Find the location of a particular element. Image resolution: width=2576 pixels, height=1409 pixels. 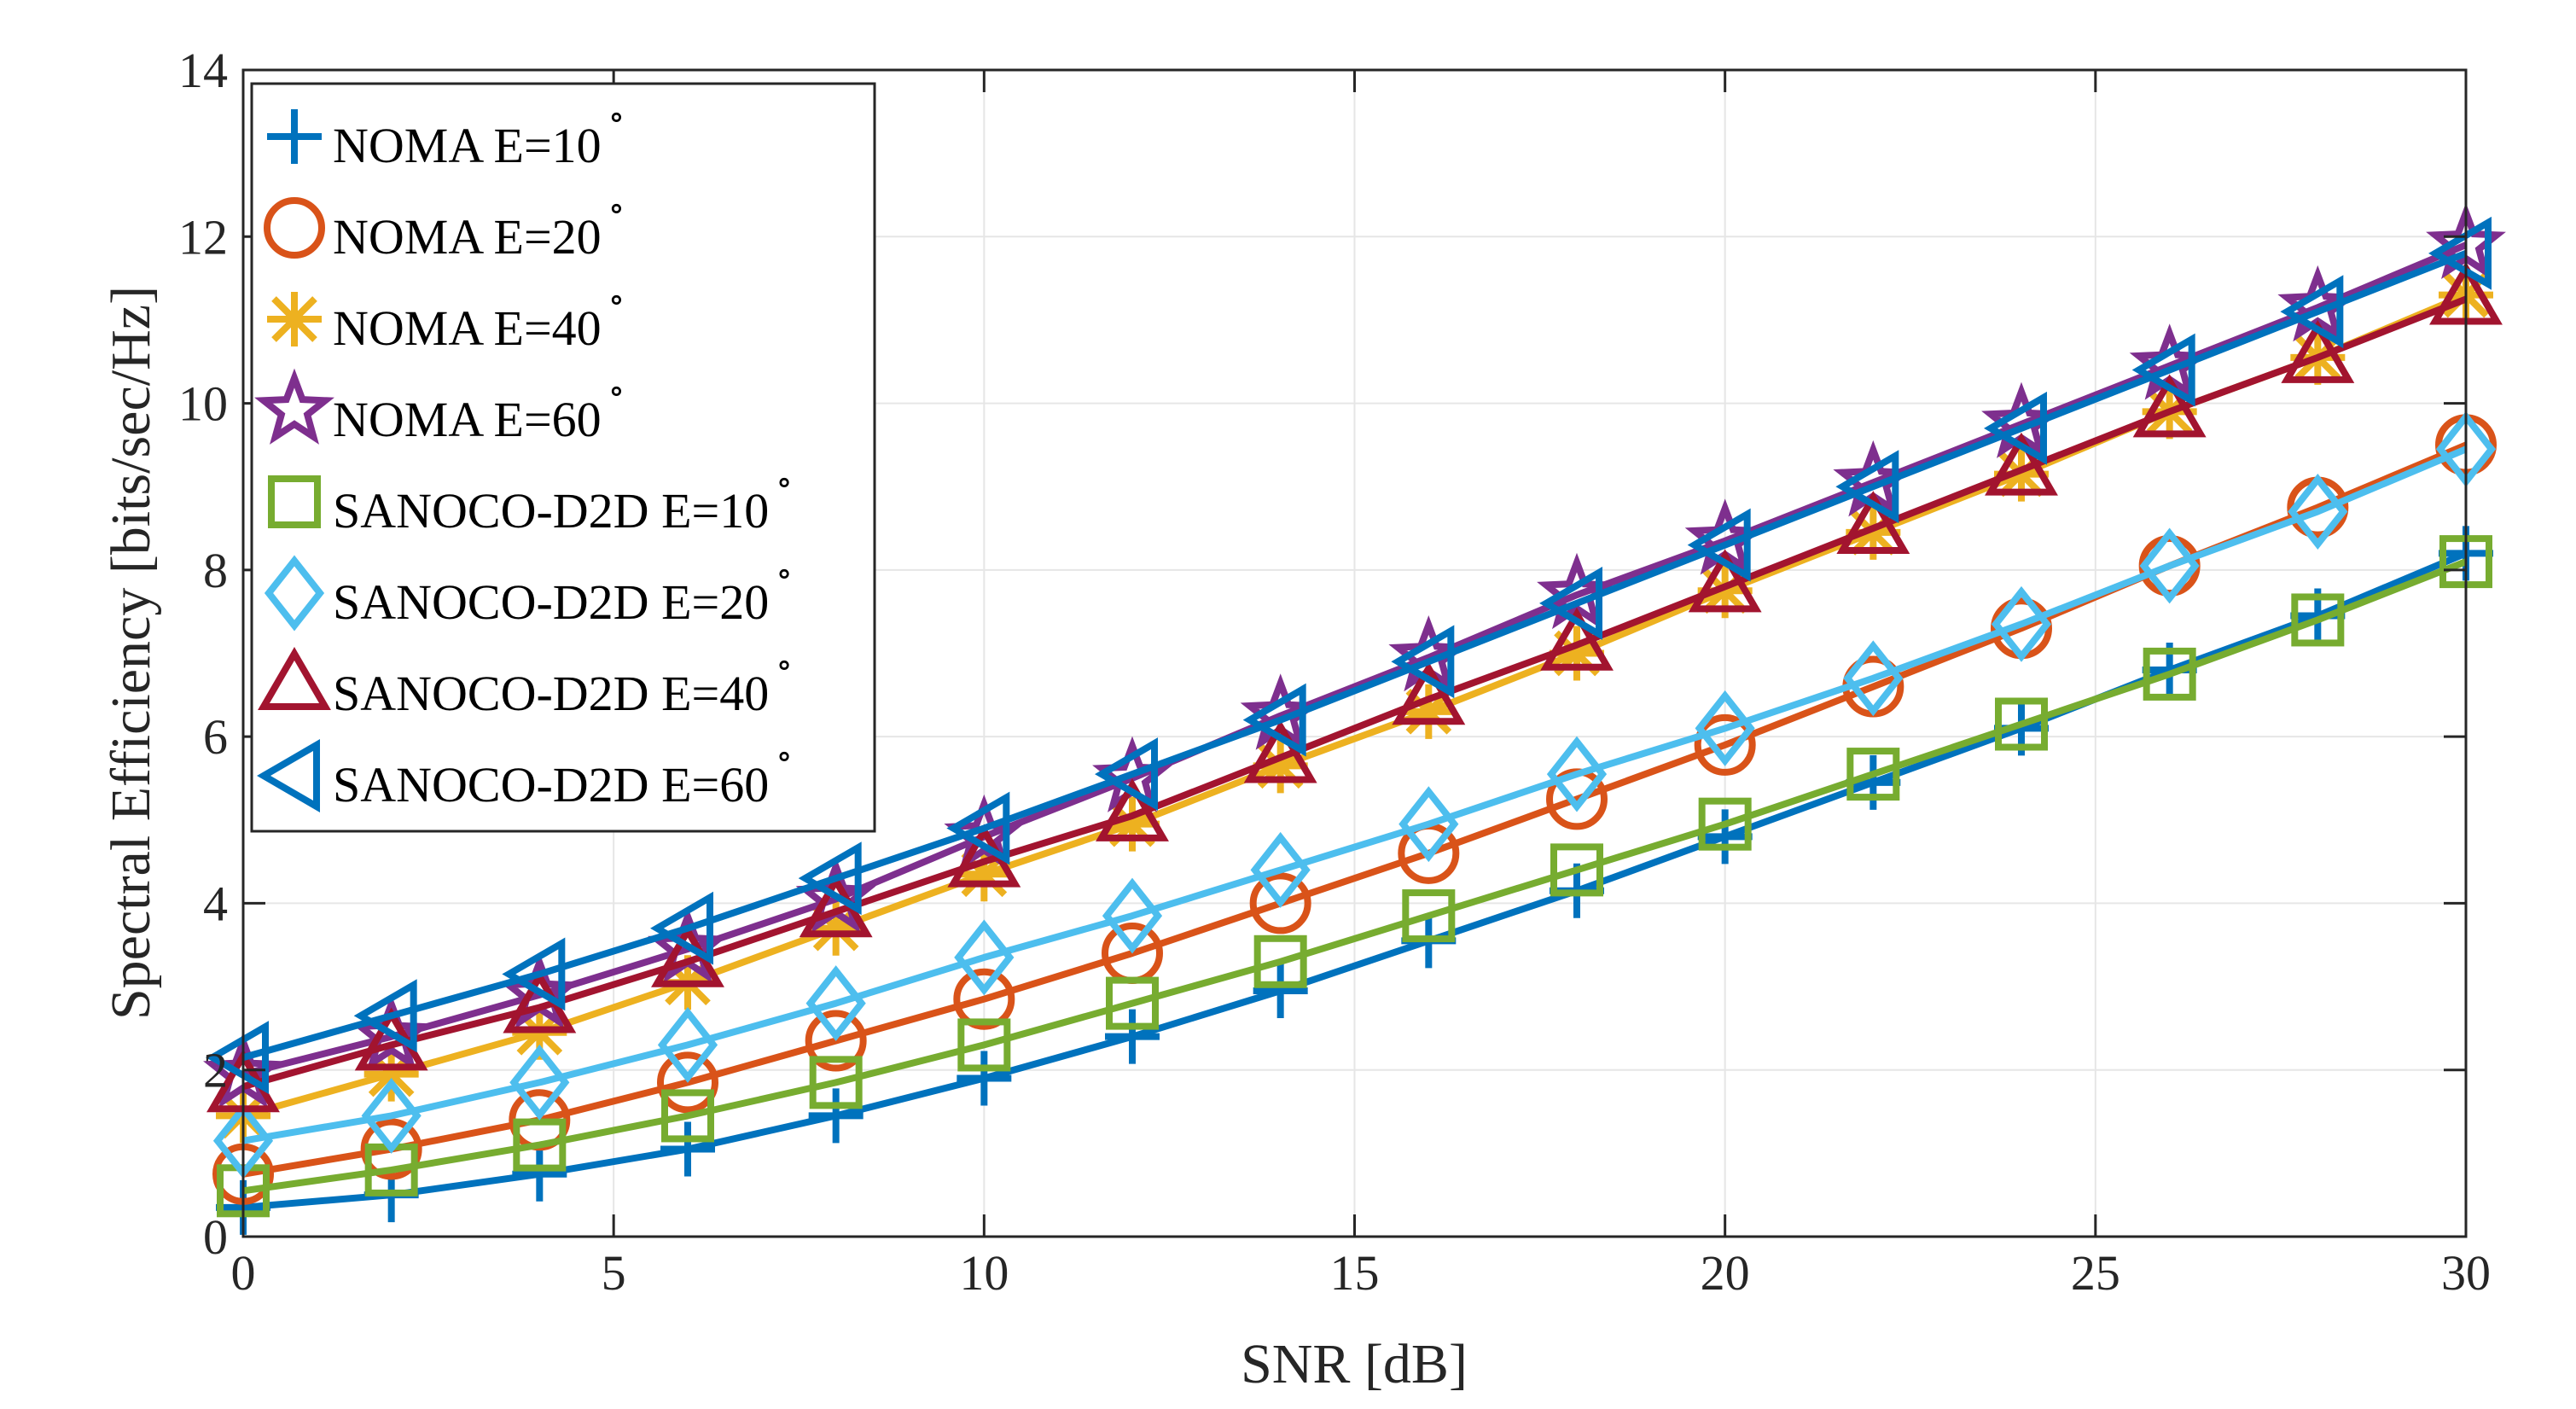

legend-label: NOMA E=60 is located at coordinates (468, 419).